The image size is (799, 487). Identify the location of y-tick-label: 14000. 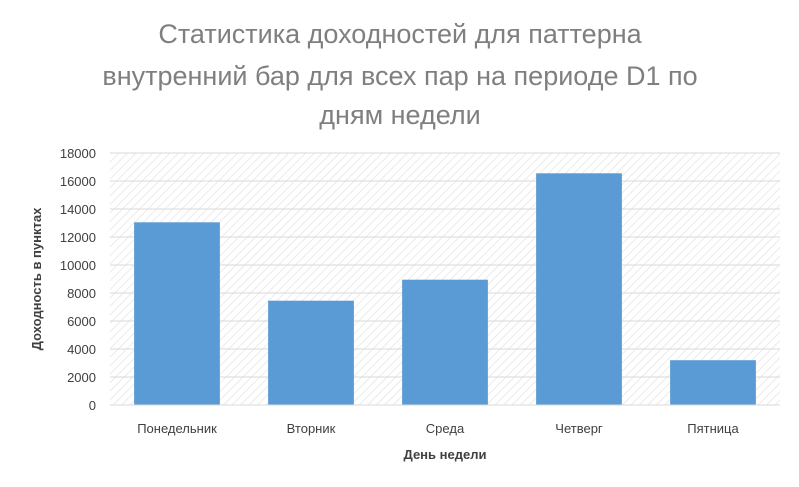
(78, 209).